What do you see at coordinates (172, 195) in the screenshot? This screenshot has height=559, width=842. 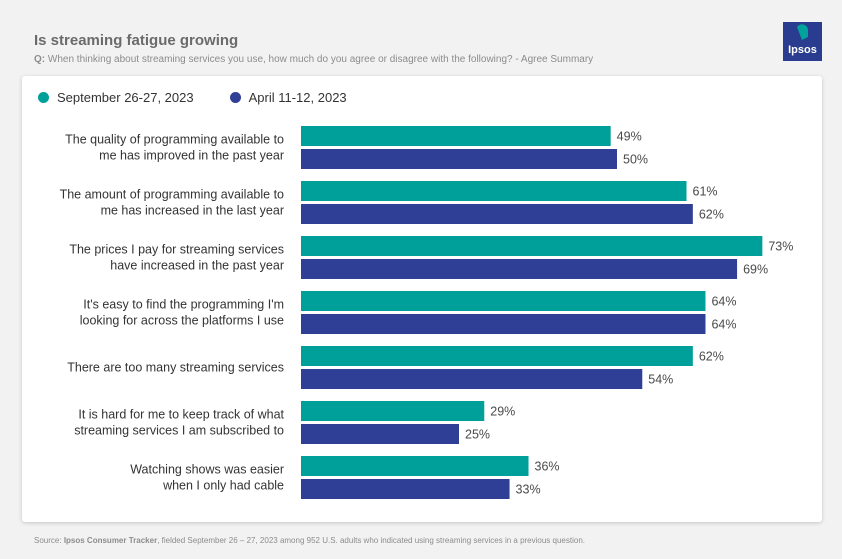 I see `category-label-line: The amount of programming available to` at bounding box center [172, 195].